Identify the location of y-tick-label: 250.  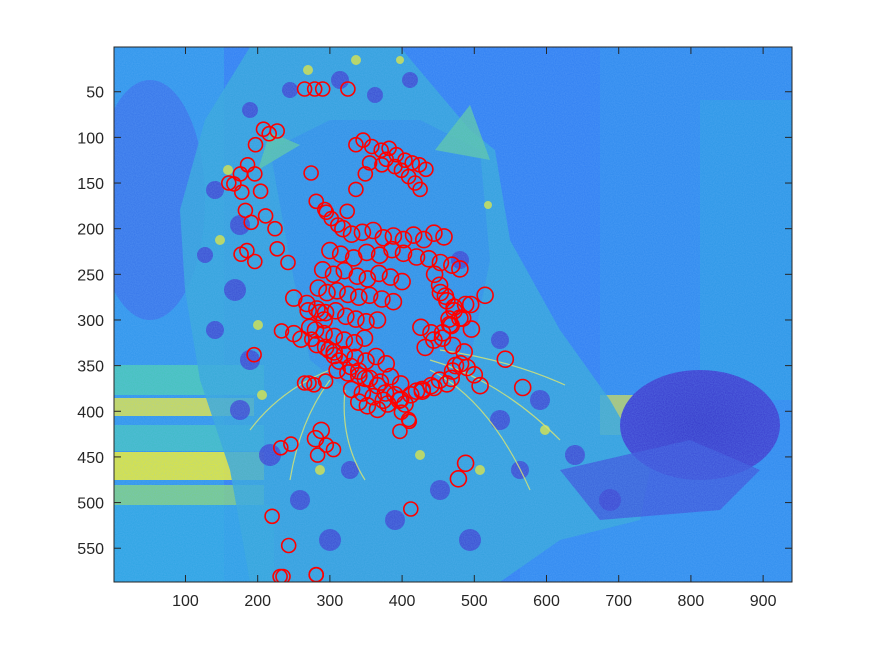
(90, 275).